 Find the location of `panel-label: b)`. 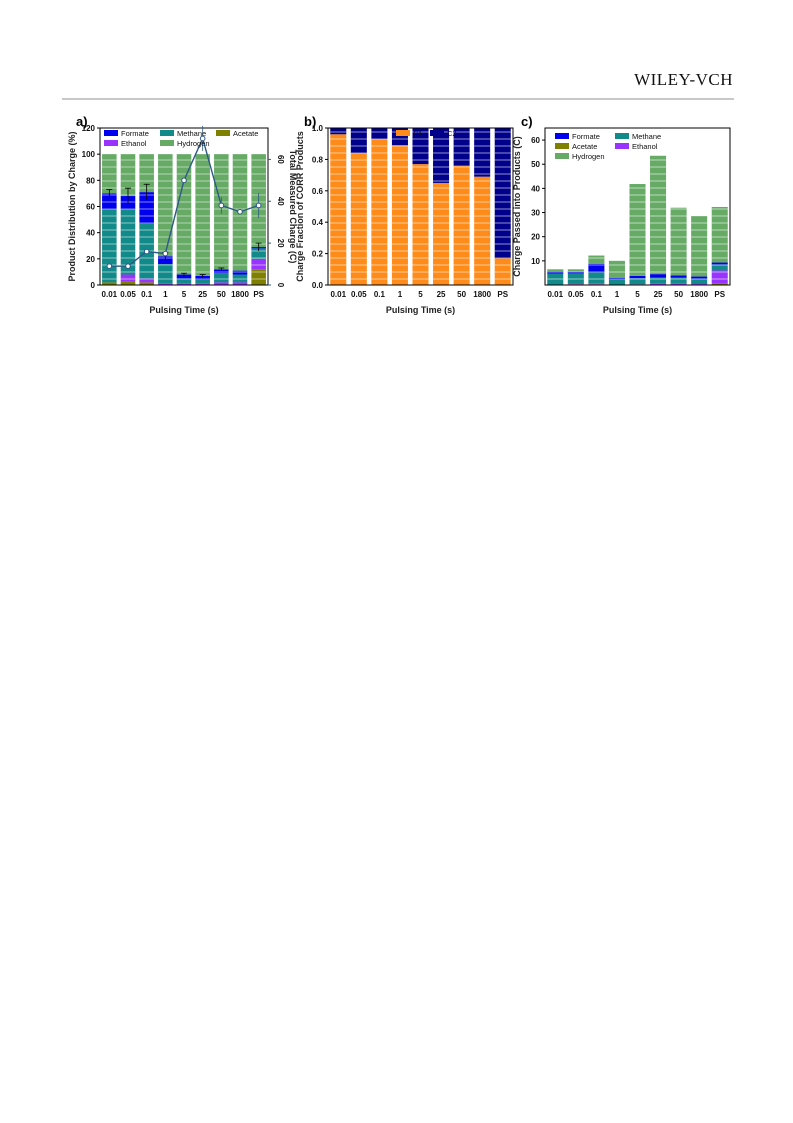

panel-label: b) is located at coordinates (310, 121).